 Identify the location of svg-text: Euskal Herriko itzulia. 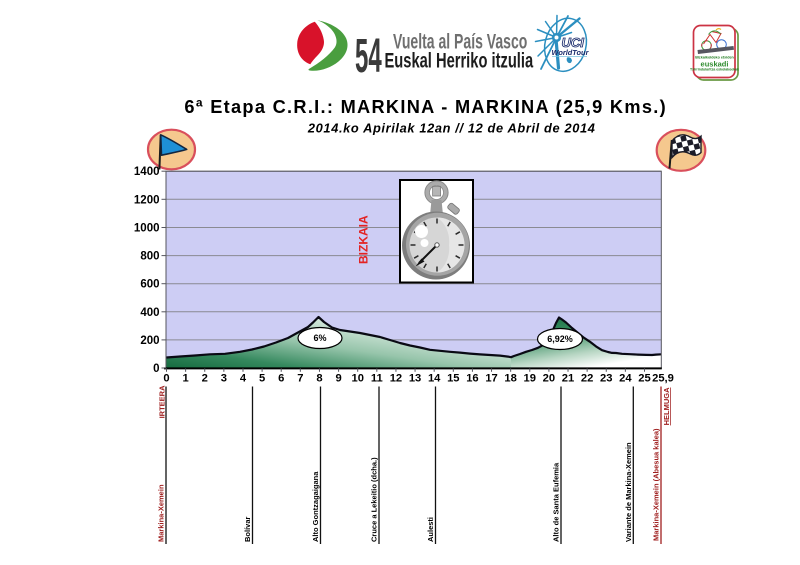
(459, 60).